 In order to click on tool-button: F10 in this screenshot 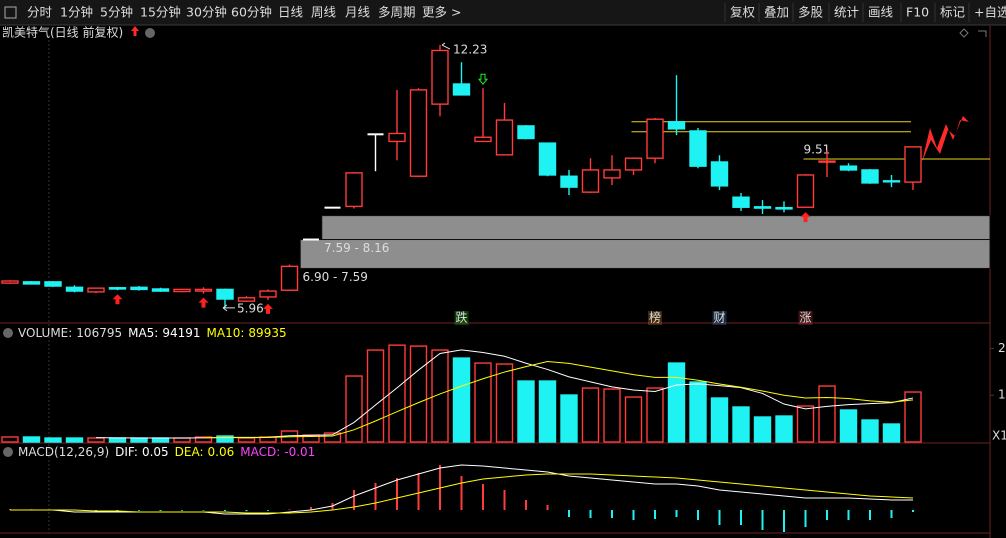, I will do `click(917, 12)`.